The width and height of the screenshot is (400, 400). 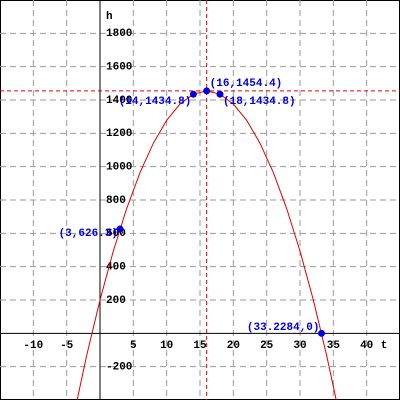 What do you see at coordinates (155, 102) in the screenshot?
I see `point-label: (14,1434.8)` at bounding box center [155, 102].